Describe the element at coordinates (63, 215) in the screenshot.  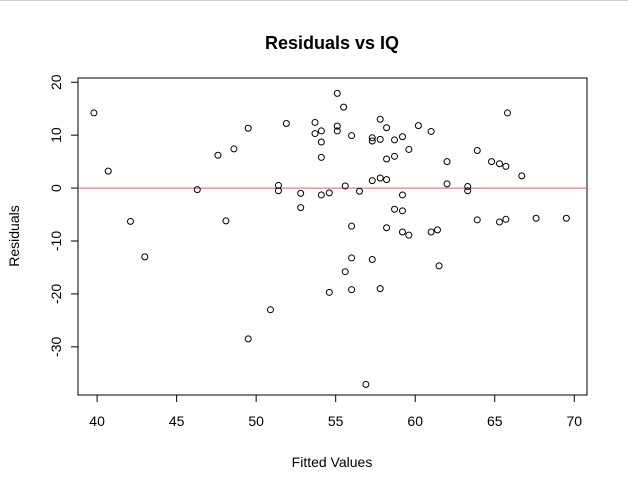
I see `y-axis: -30 -20 -10 0 10 20` at that location.